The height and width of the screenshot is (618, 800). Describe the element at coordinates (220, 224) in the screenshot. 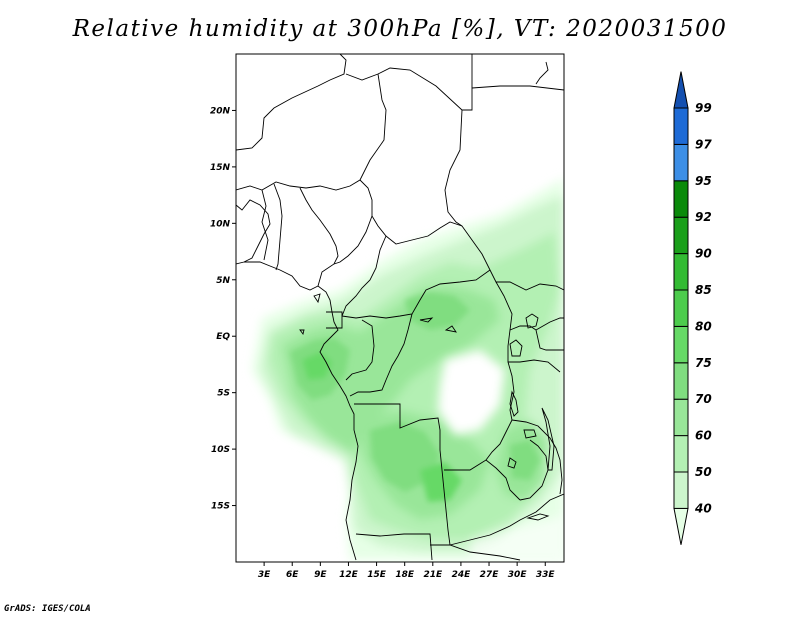

I see `lat-tick-label: 10N` at that location.